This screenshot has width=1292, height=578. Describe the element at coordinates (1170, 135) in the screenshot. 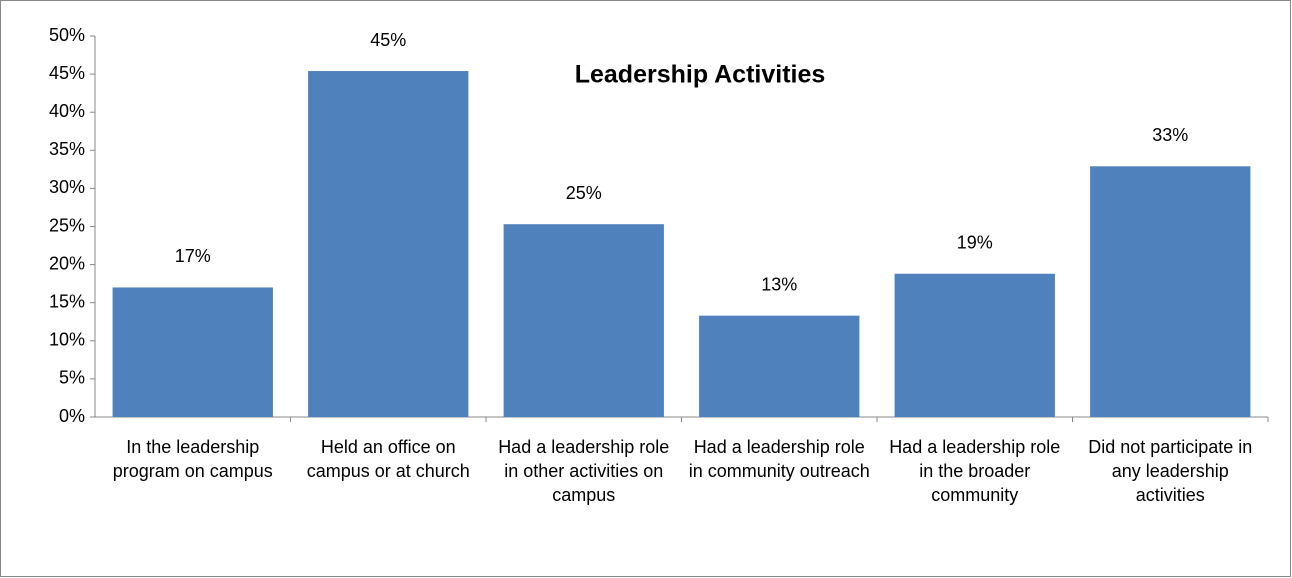

I see `data-label: 33%` at that location.